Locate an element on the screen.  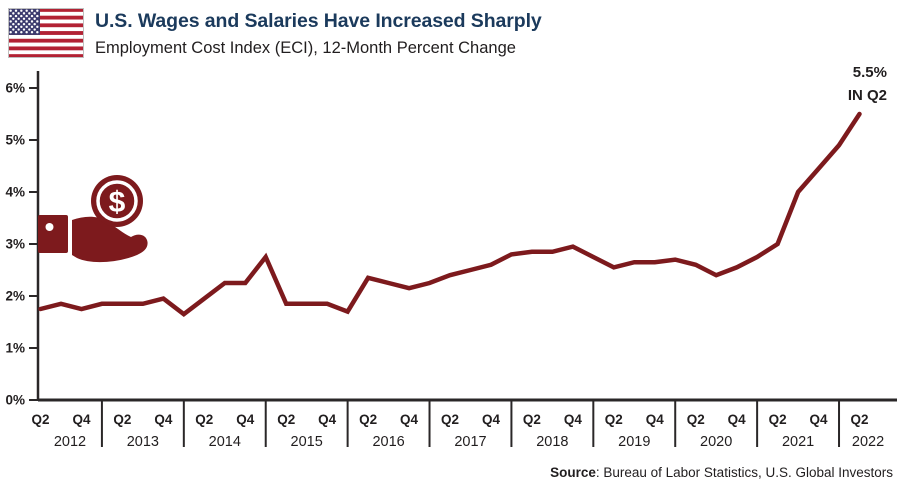
x-year-label: 2013 is located at coordinates (143, 442).